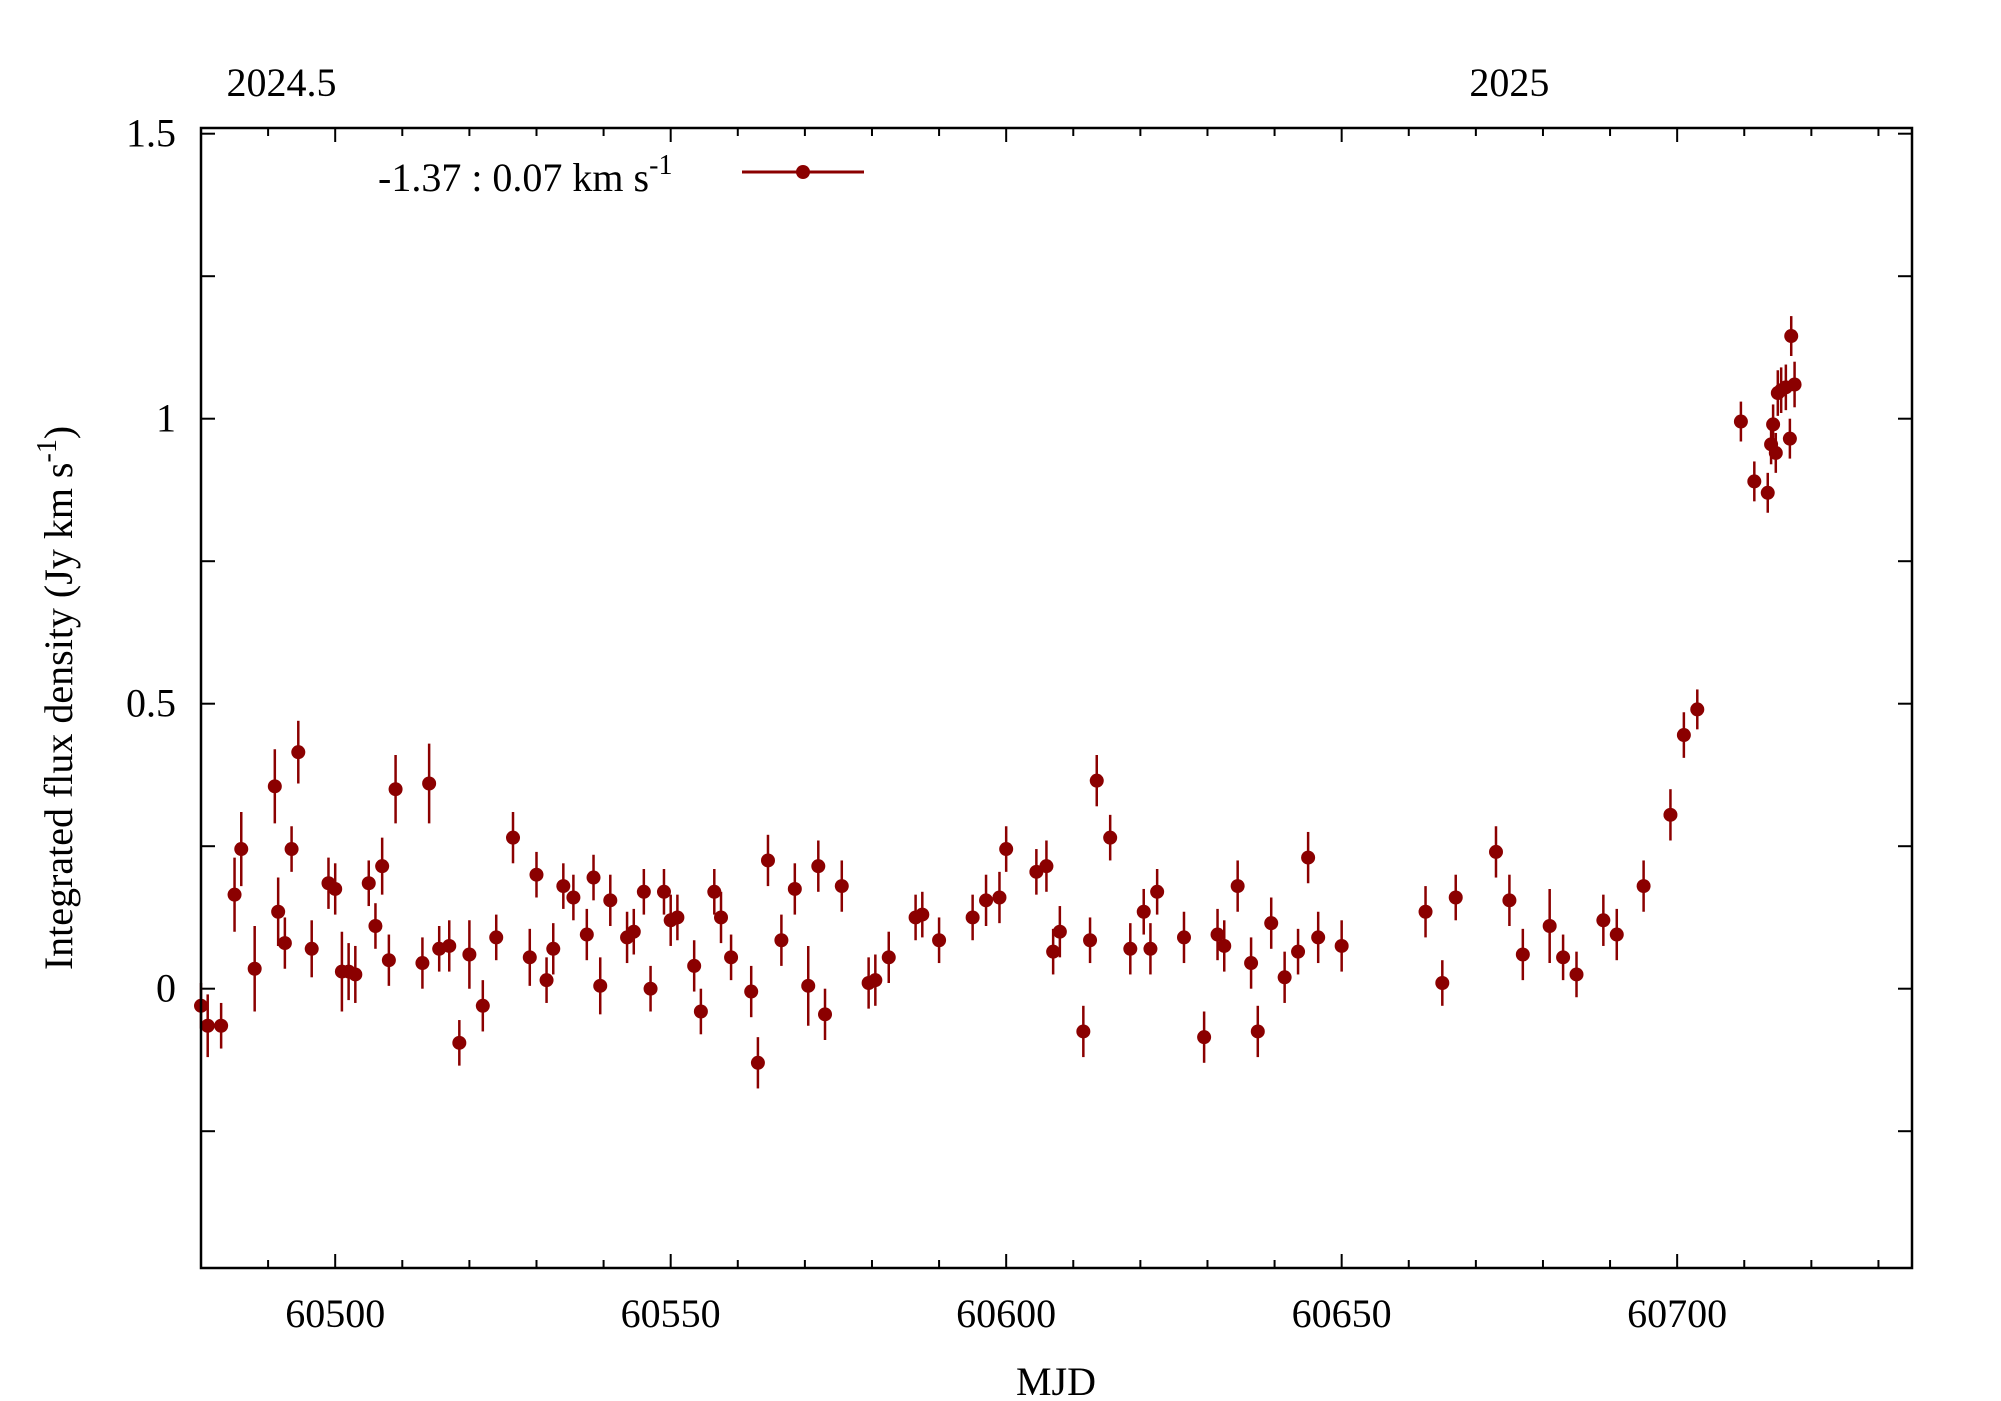  What do you see at coordinates (660, 165) in the screenshot?
I see `legend-label-superscript: -1` at bounding box center [660, 165].